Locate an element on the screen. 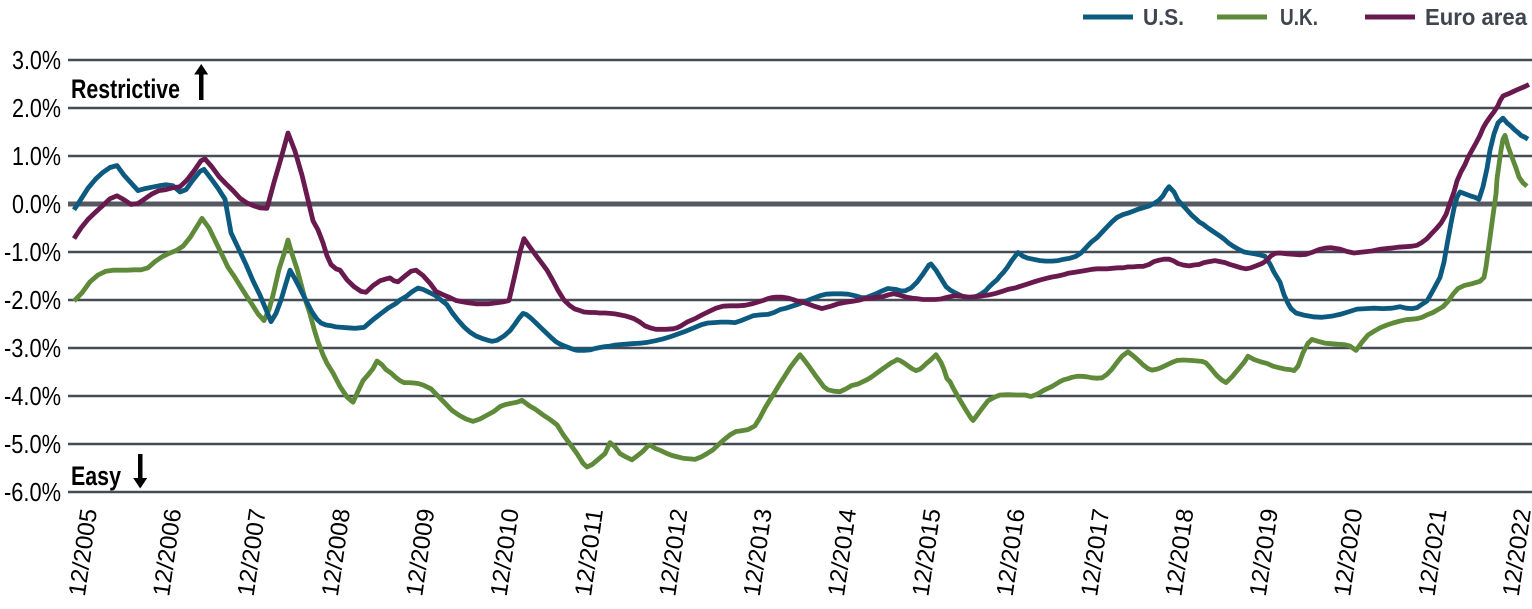 The image size is (1532, 609). svg-text: -5.0% is located at coordinates (32, 444).